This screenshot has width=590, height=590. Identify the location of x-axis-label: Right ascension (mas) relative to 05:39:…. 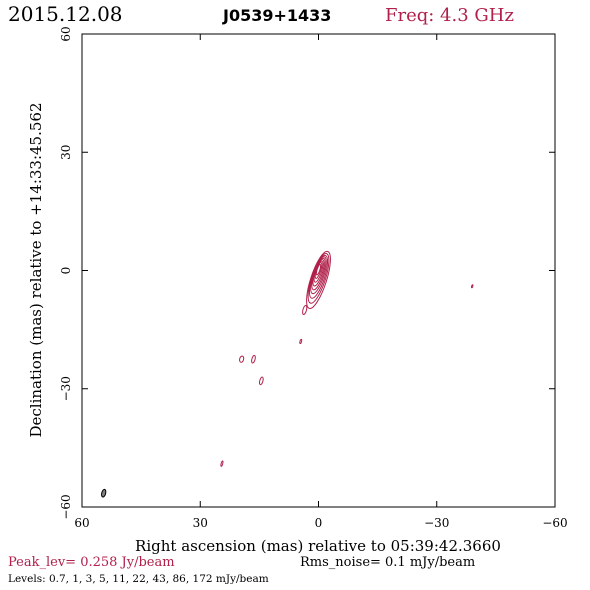
(318, 546).